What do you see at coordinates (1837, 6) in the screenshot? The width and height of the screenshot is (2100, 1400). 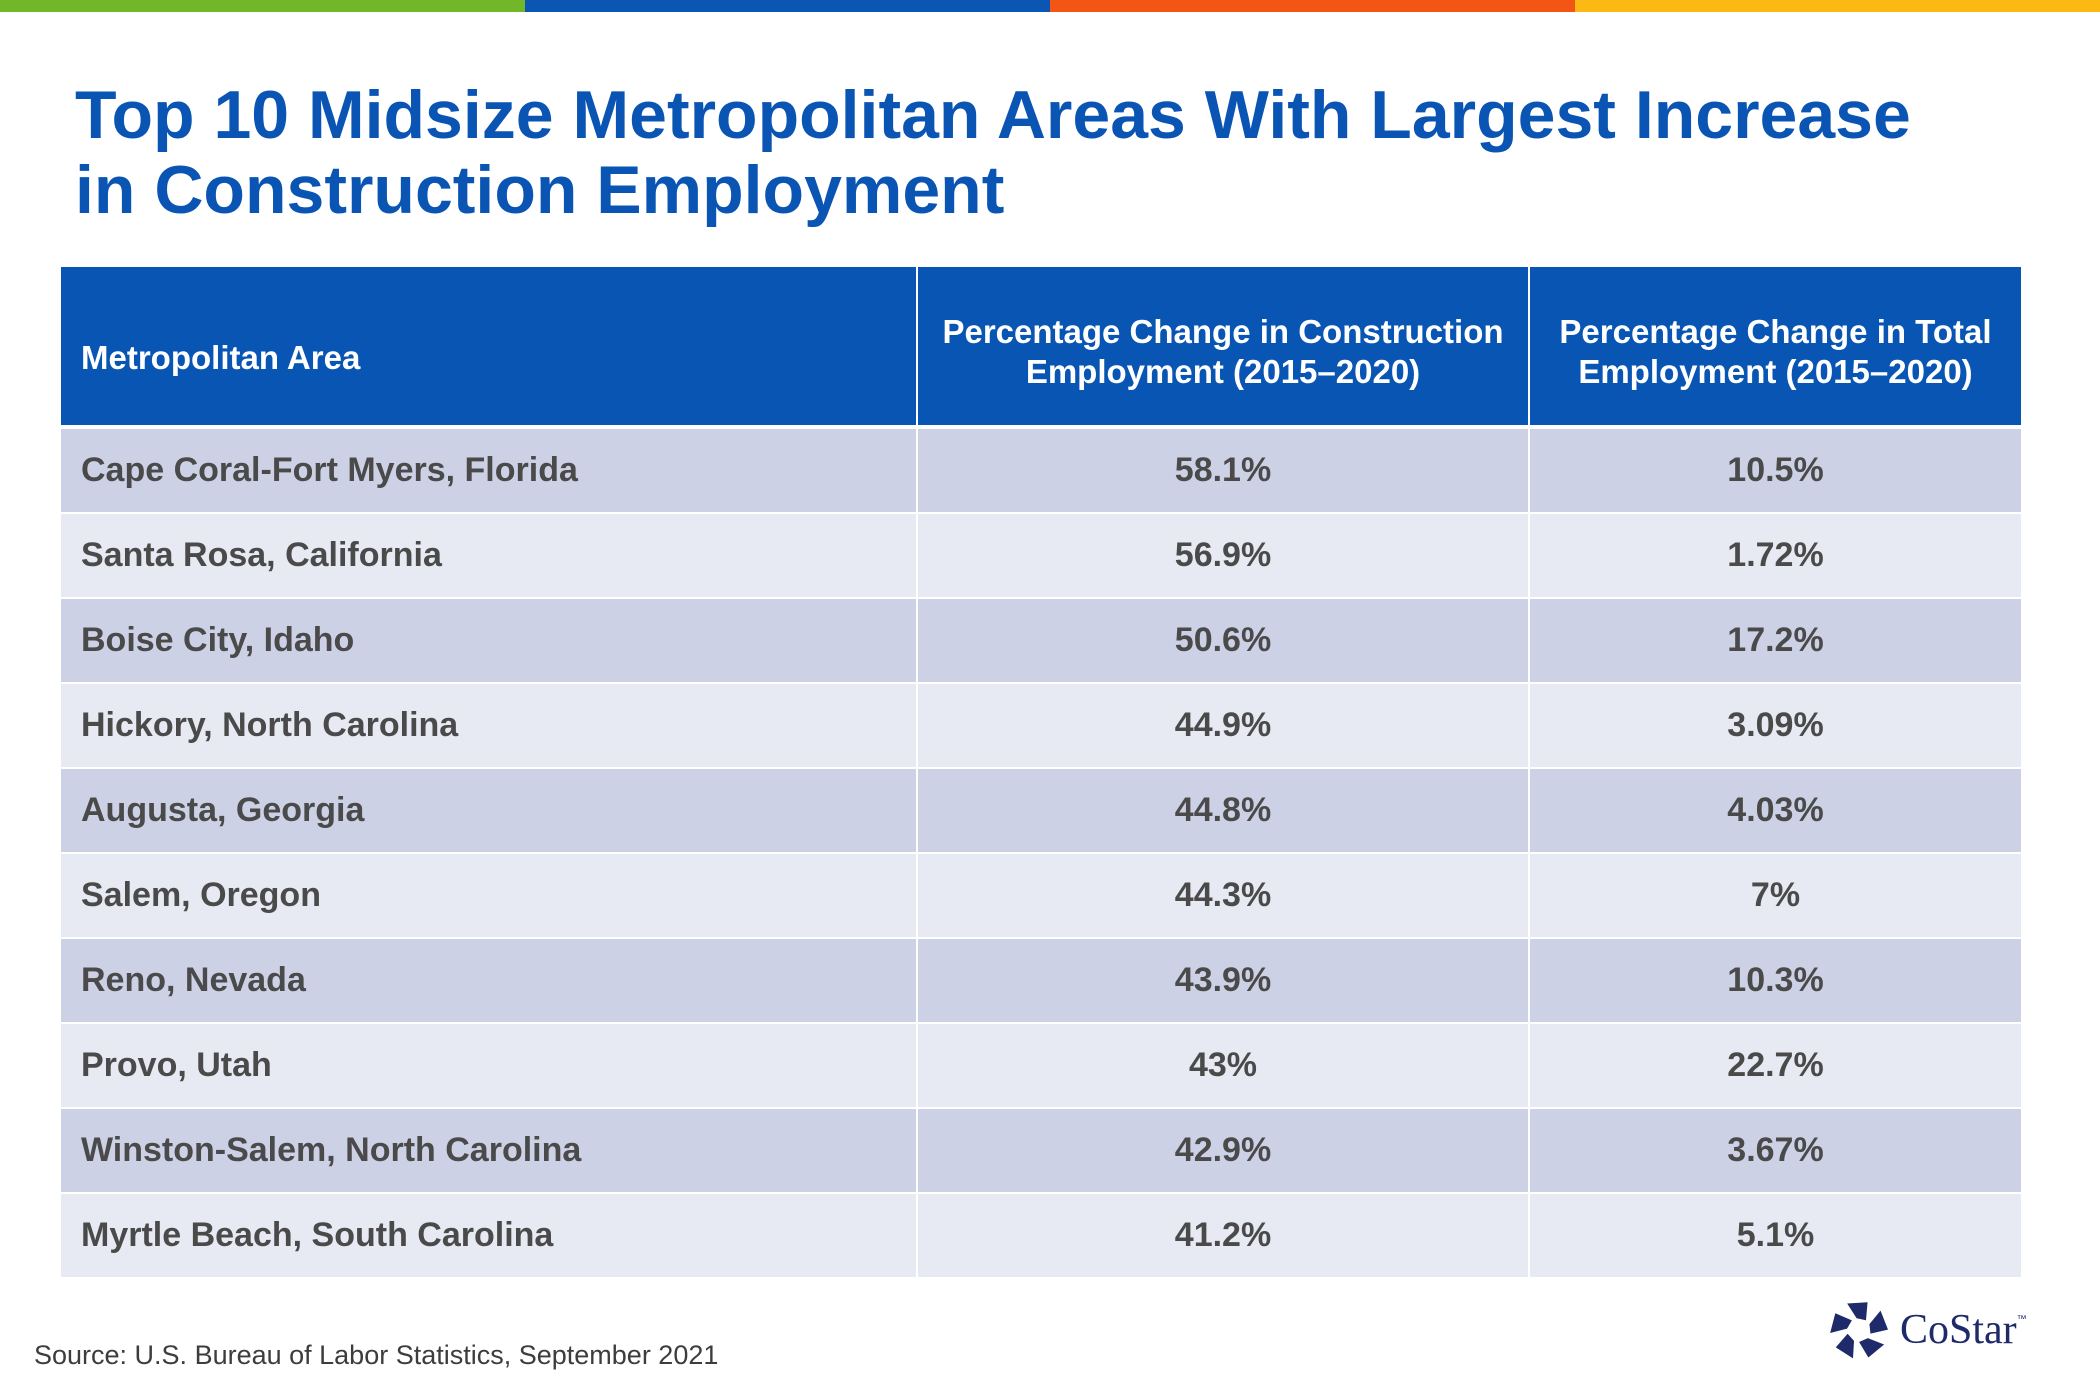 I see `color-bar-yellow` at bounding box center [1837, 6].